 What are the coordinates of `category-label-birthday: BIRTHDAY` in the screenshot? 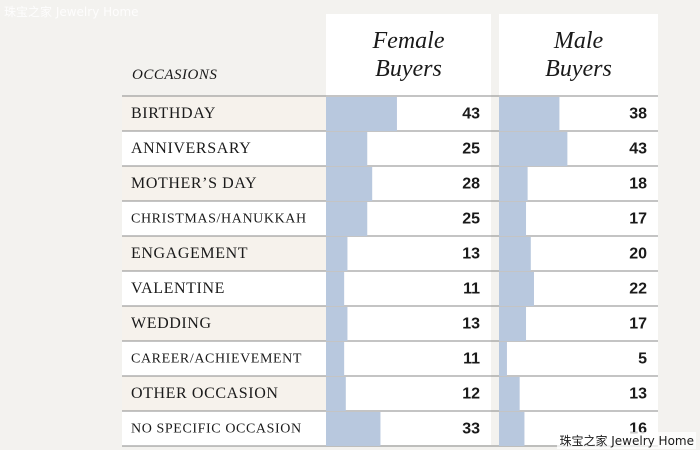 It's located at (173, 113).